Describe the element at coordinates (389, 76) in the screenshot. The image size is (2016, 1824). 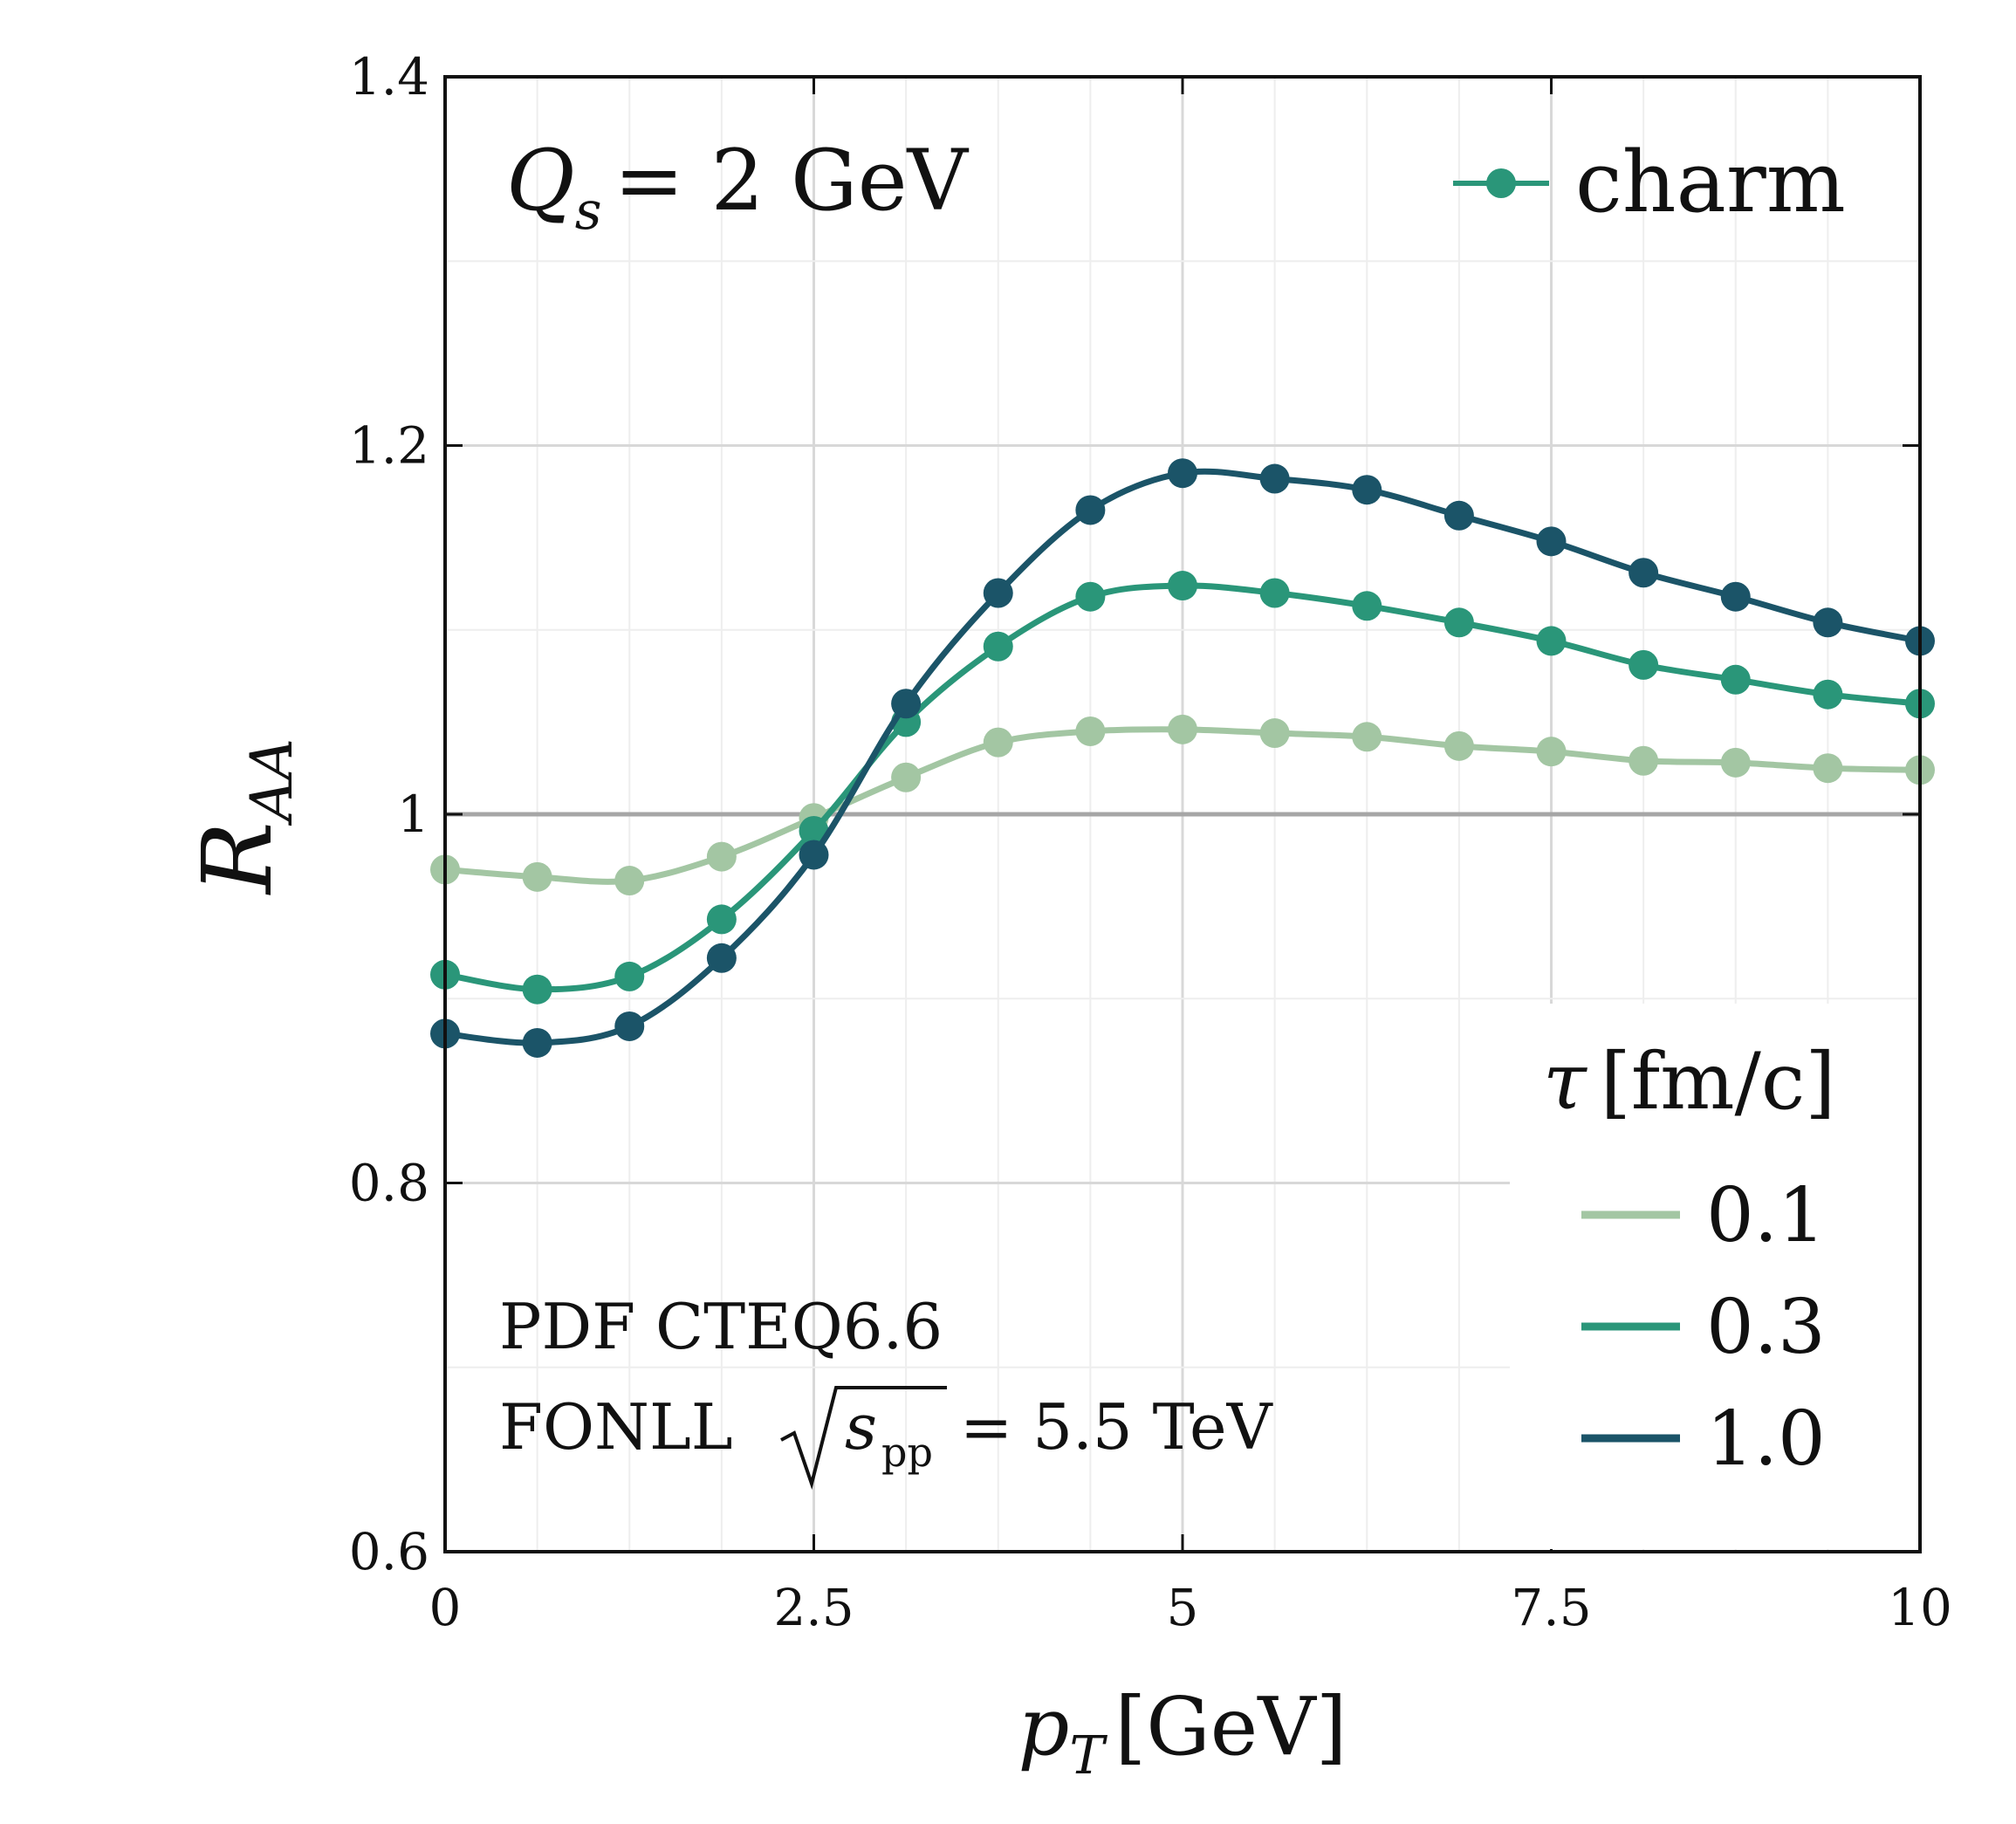
I see `y-tick-label: 1.4` at that location.